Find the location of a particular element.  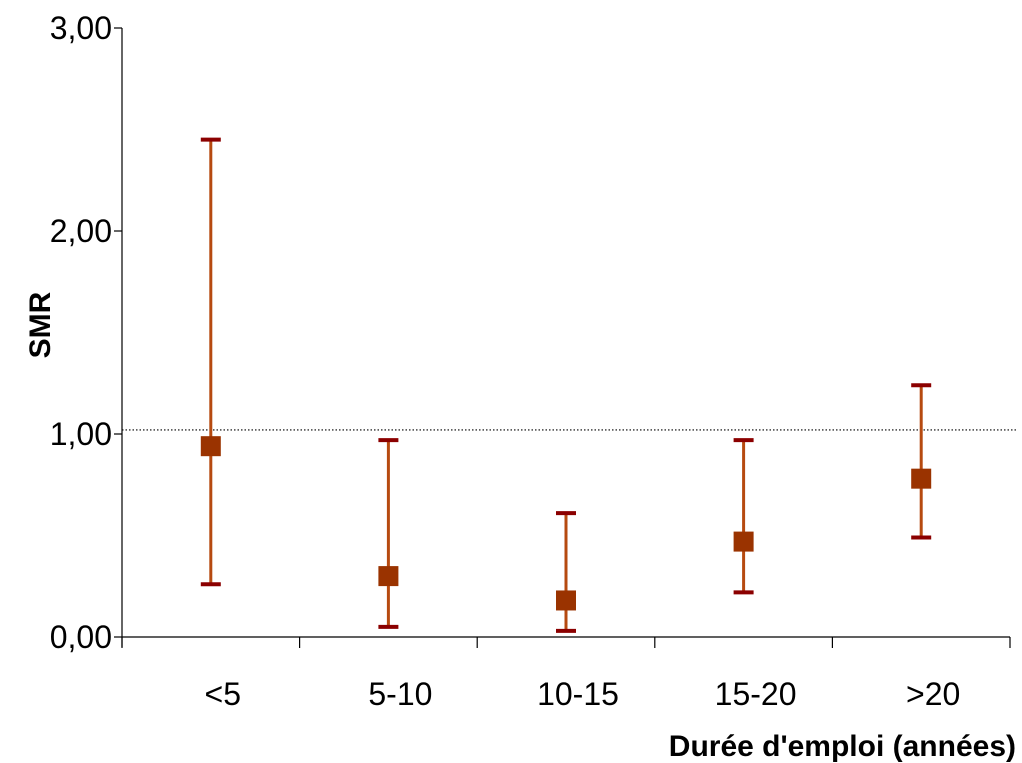

x-tick-label: 15-20 is located at coordinates (756, 694).